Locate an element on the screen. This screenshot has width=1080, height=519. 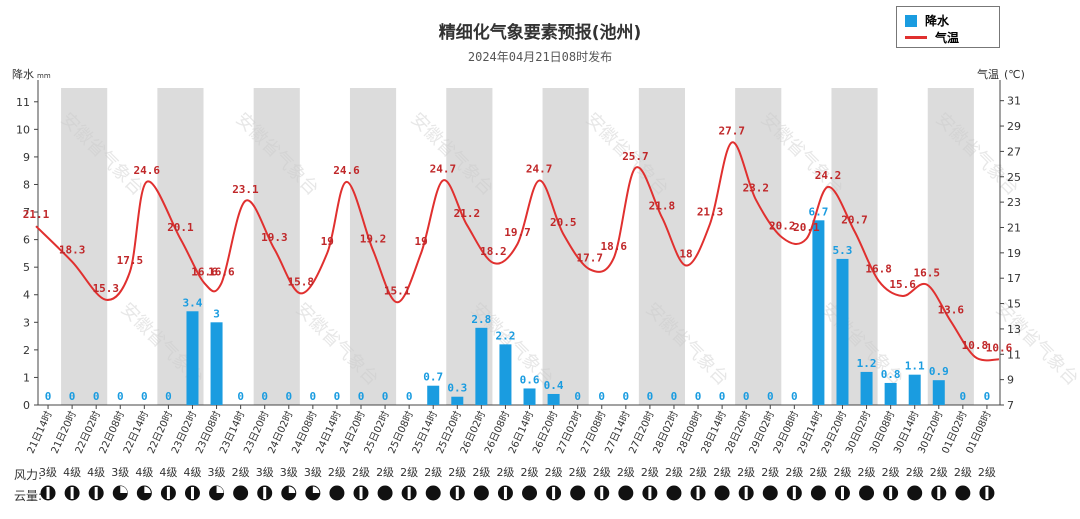
temperature-value-label: 20.1 is located at coordinates (180, 227).